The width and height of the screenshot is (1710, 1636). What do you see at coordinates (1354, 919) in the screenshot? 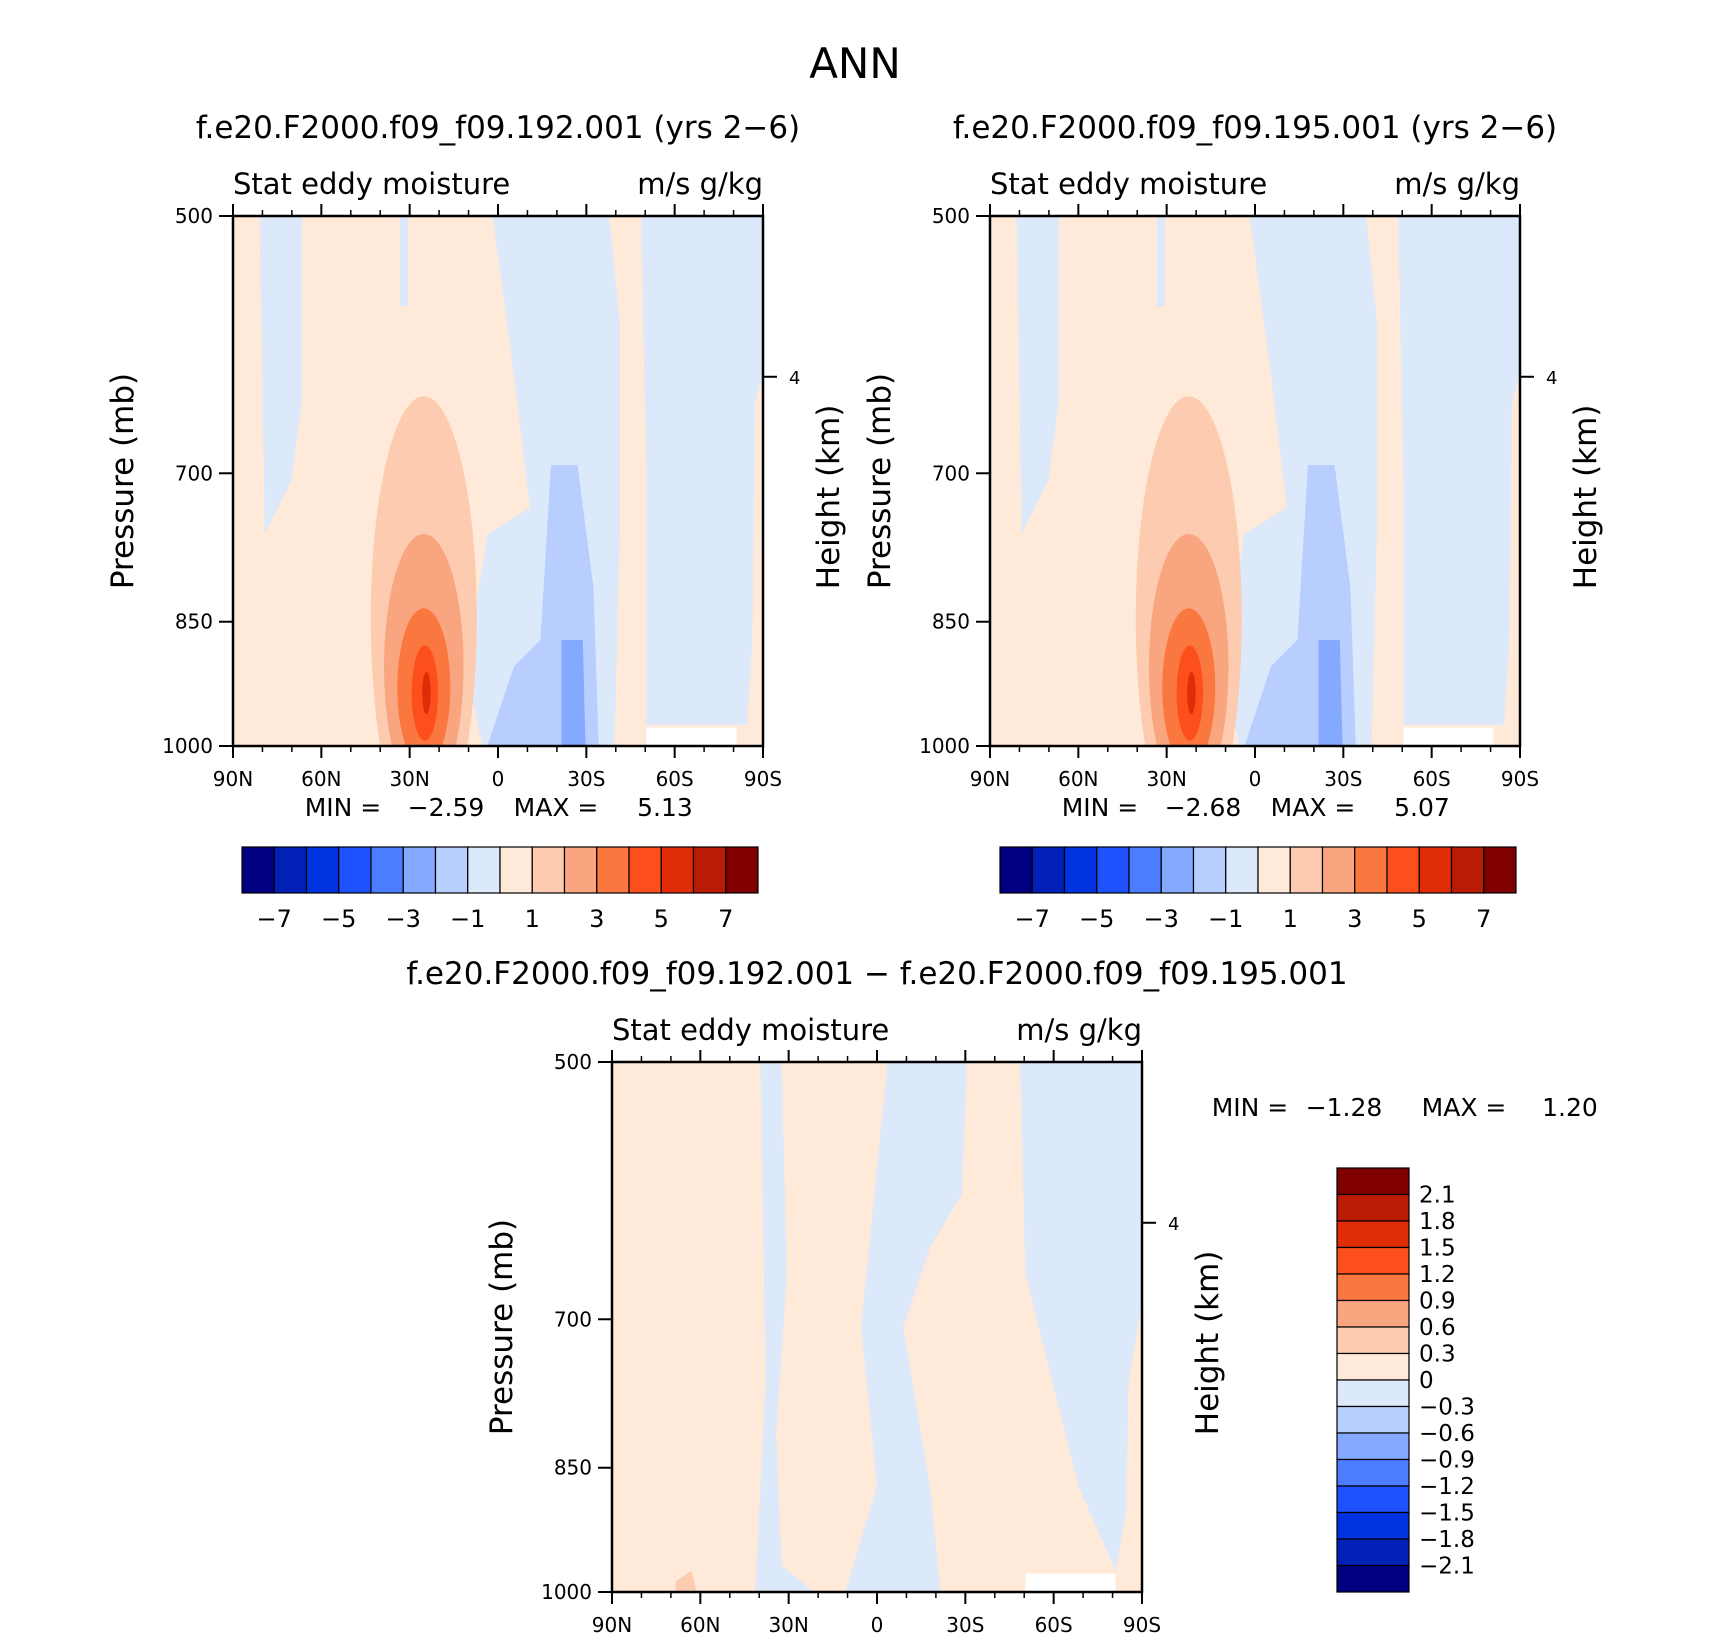
I see `colorbar-label: 3` at bounding box center [1354, 919].